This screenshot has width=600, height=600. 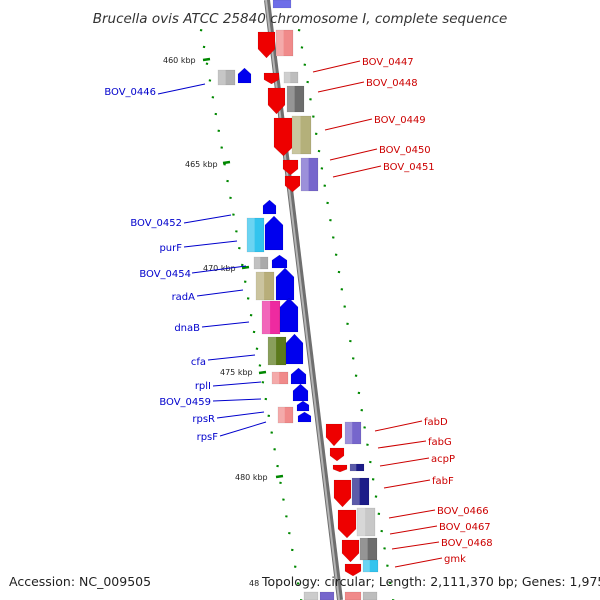 I want to click on cog-box-bov0448a, so click(x=291, y=77).